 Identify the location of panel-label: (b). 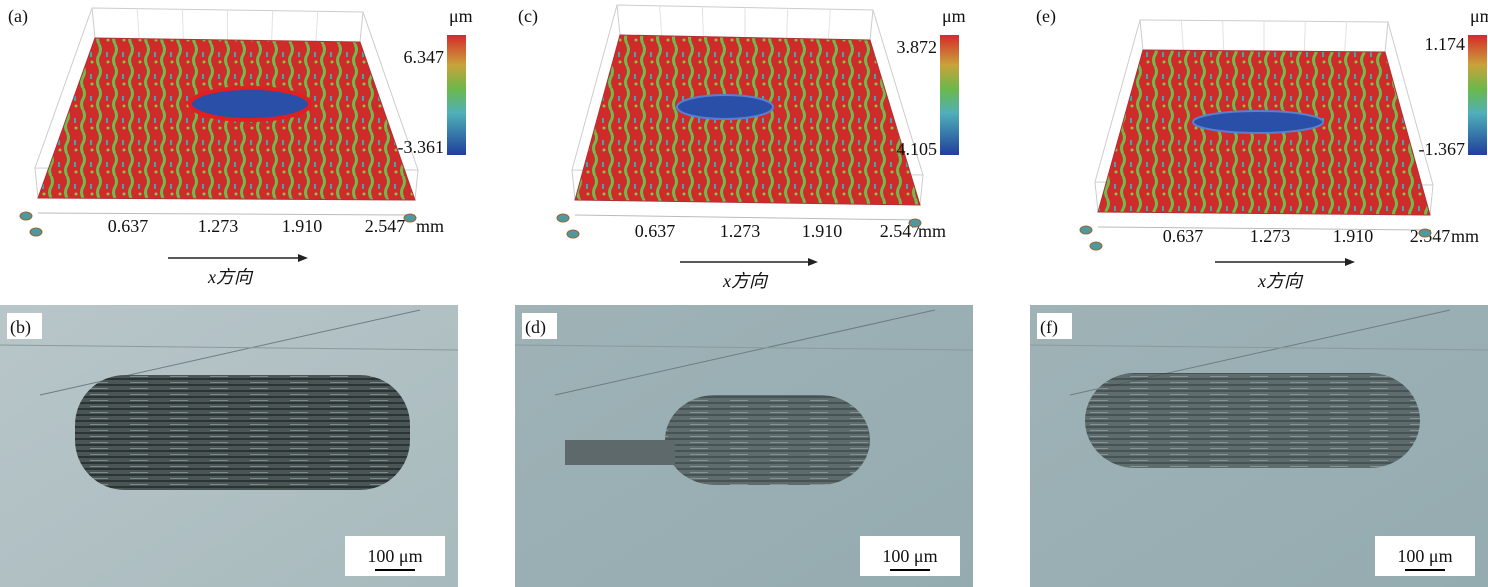
(20, 327).